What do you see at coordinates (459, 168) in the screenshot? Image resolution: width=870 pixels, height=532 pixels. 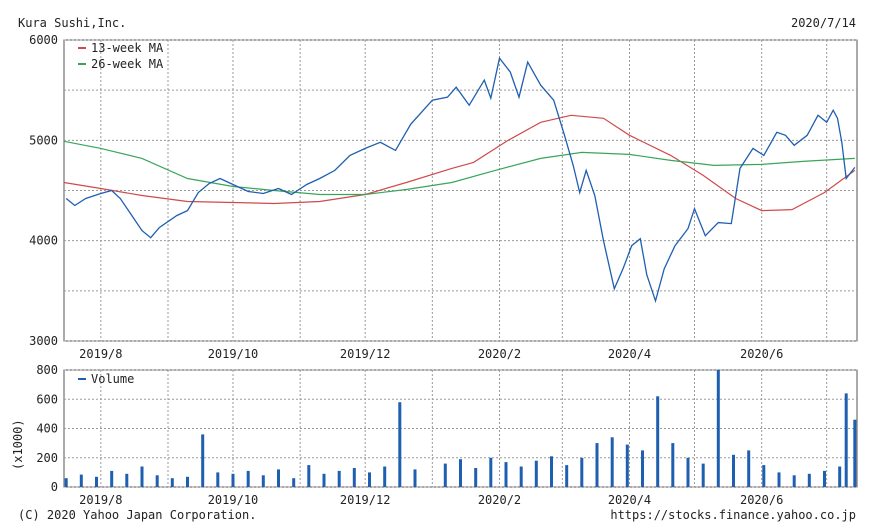 I see `26-week-ma-line` at bounding box center [459, 168].